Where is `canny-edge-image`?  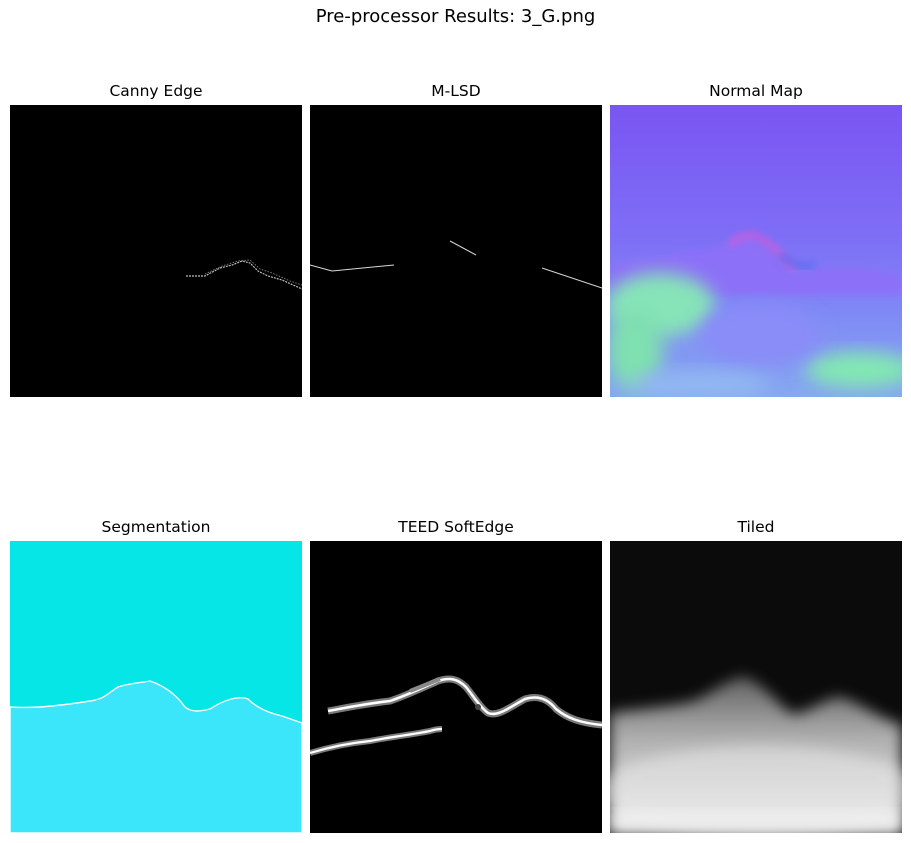 canny-edge-image is located at coordinates (156, 251).